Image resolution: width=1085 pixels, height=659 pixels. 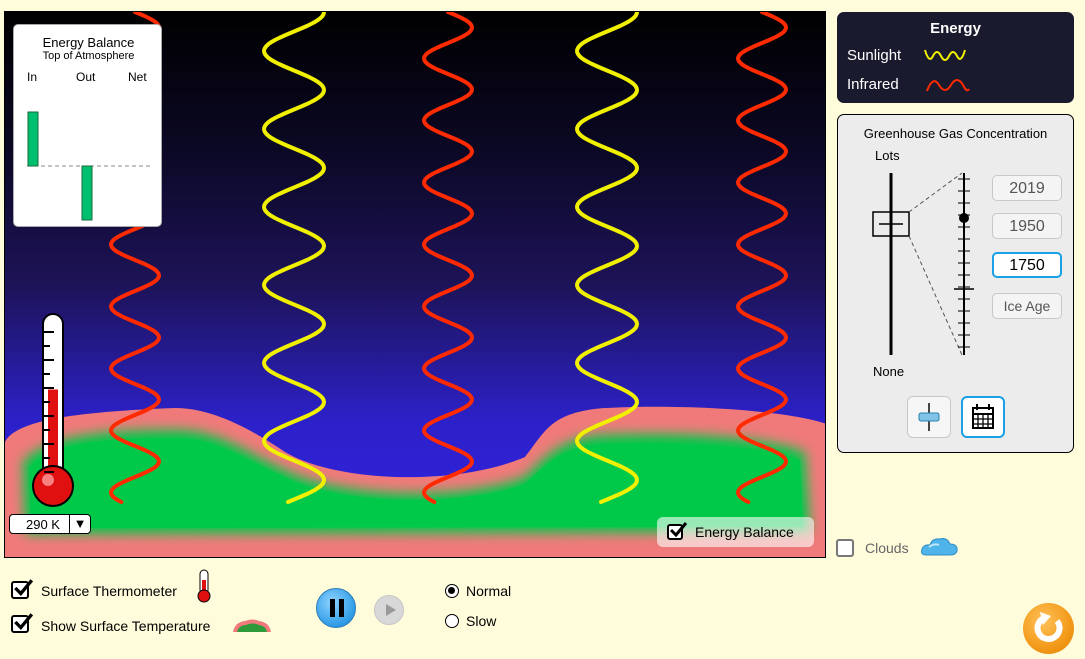 I want to click on show-surface-temp-checkbox, so click(x=22, y=623).